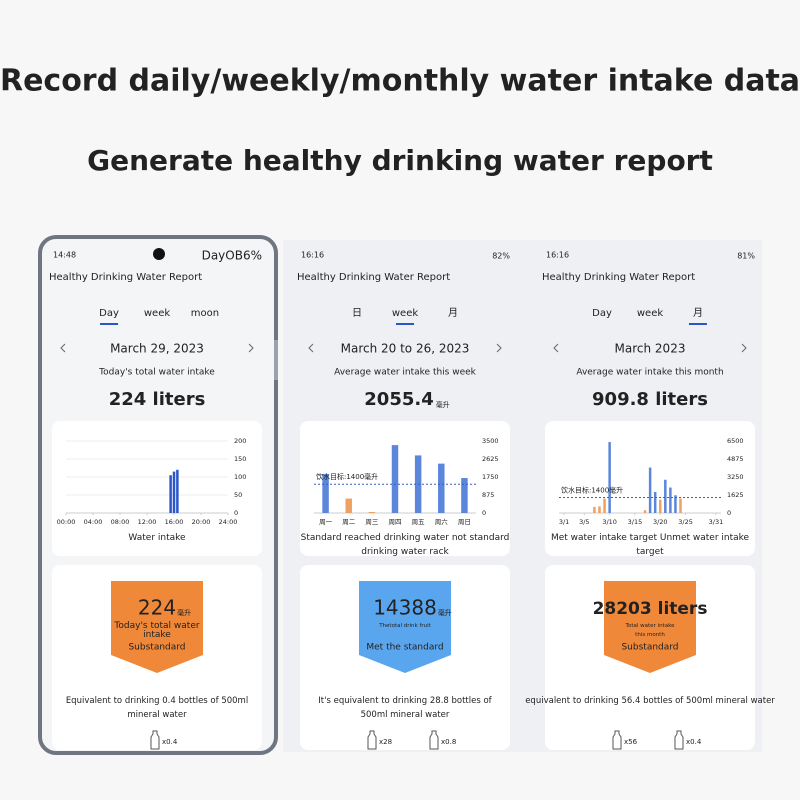 This screenshot has width=800, height=800. I want to click on x-tick-label: 24:00, so click(228, 522).